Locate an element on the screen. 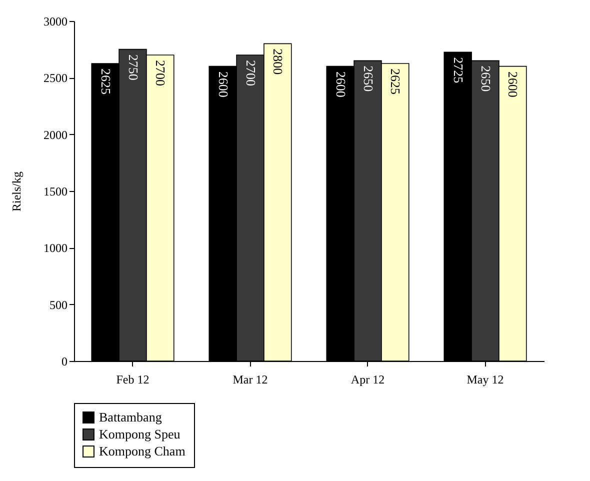  y-tick-label: 1500 is located at coordinates (56, 191).